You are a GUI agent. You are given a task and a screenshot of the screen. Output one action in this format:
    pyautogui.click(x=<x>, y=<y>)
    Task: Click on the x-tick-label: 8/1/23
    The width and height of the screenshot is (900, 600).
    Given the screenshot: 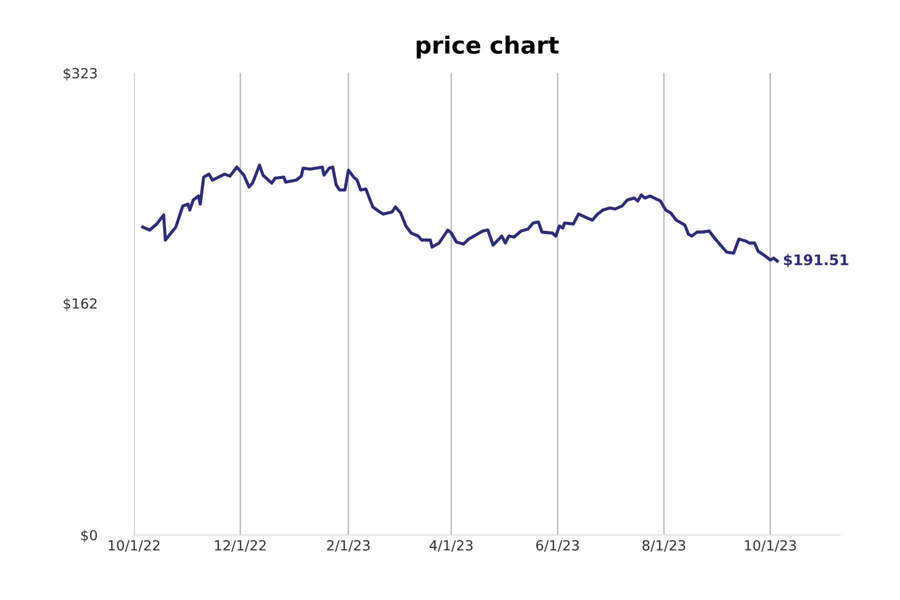 What is the action you would take?
    pyautogui.click(x=664, y=546)
    